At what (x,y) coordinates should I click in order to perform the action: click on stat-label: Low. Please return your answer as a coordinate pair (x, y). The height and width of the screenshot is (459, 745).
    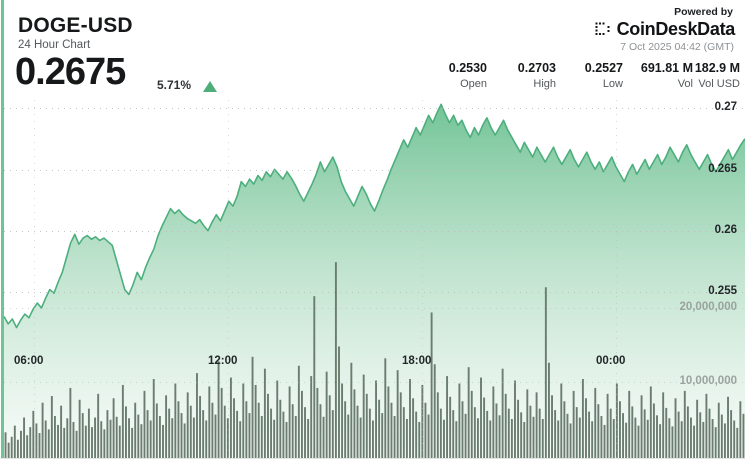
    Looking at the image, I should click on (612, 84).